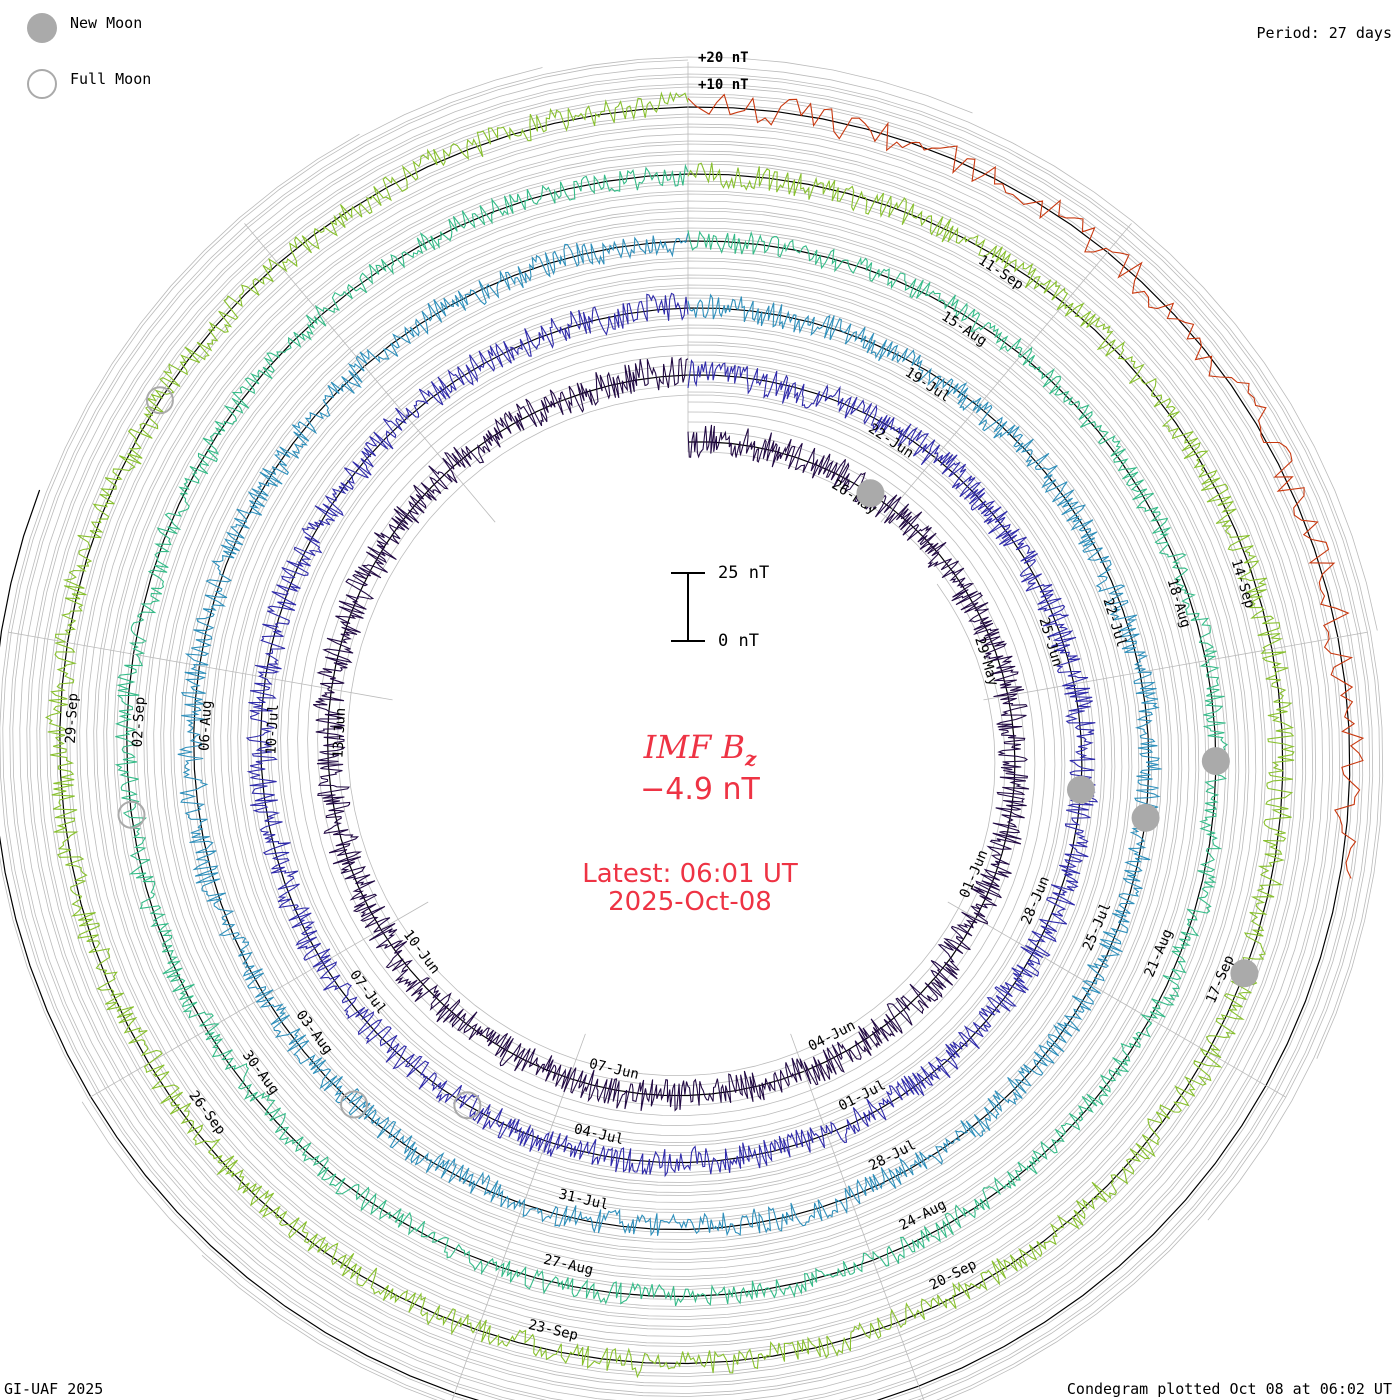 The height and width of the screenshot is (1400, 1400). Describe the element at coordinates (72, 718) in the screenshot. I see `tick-label: 29-Sep` at that location.